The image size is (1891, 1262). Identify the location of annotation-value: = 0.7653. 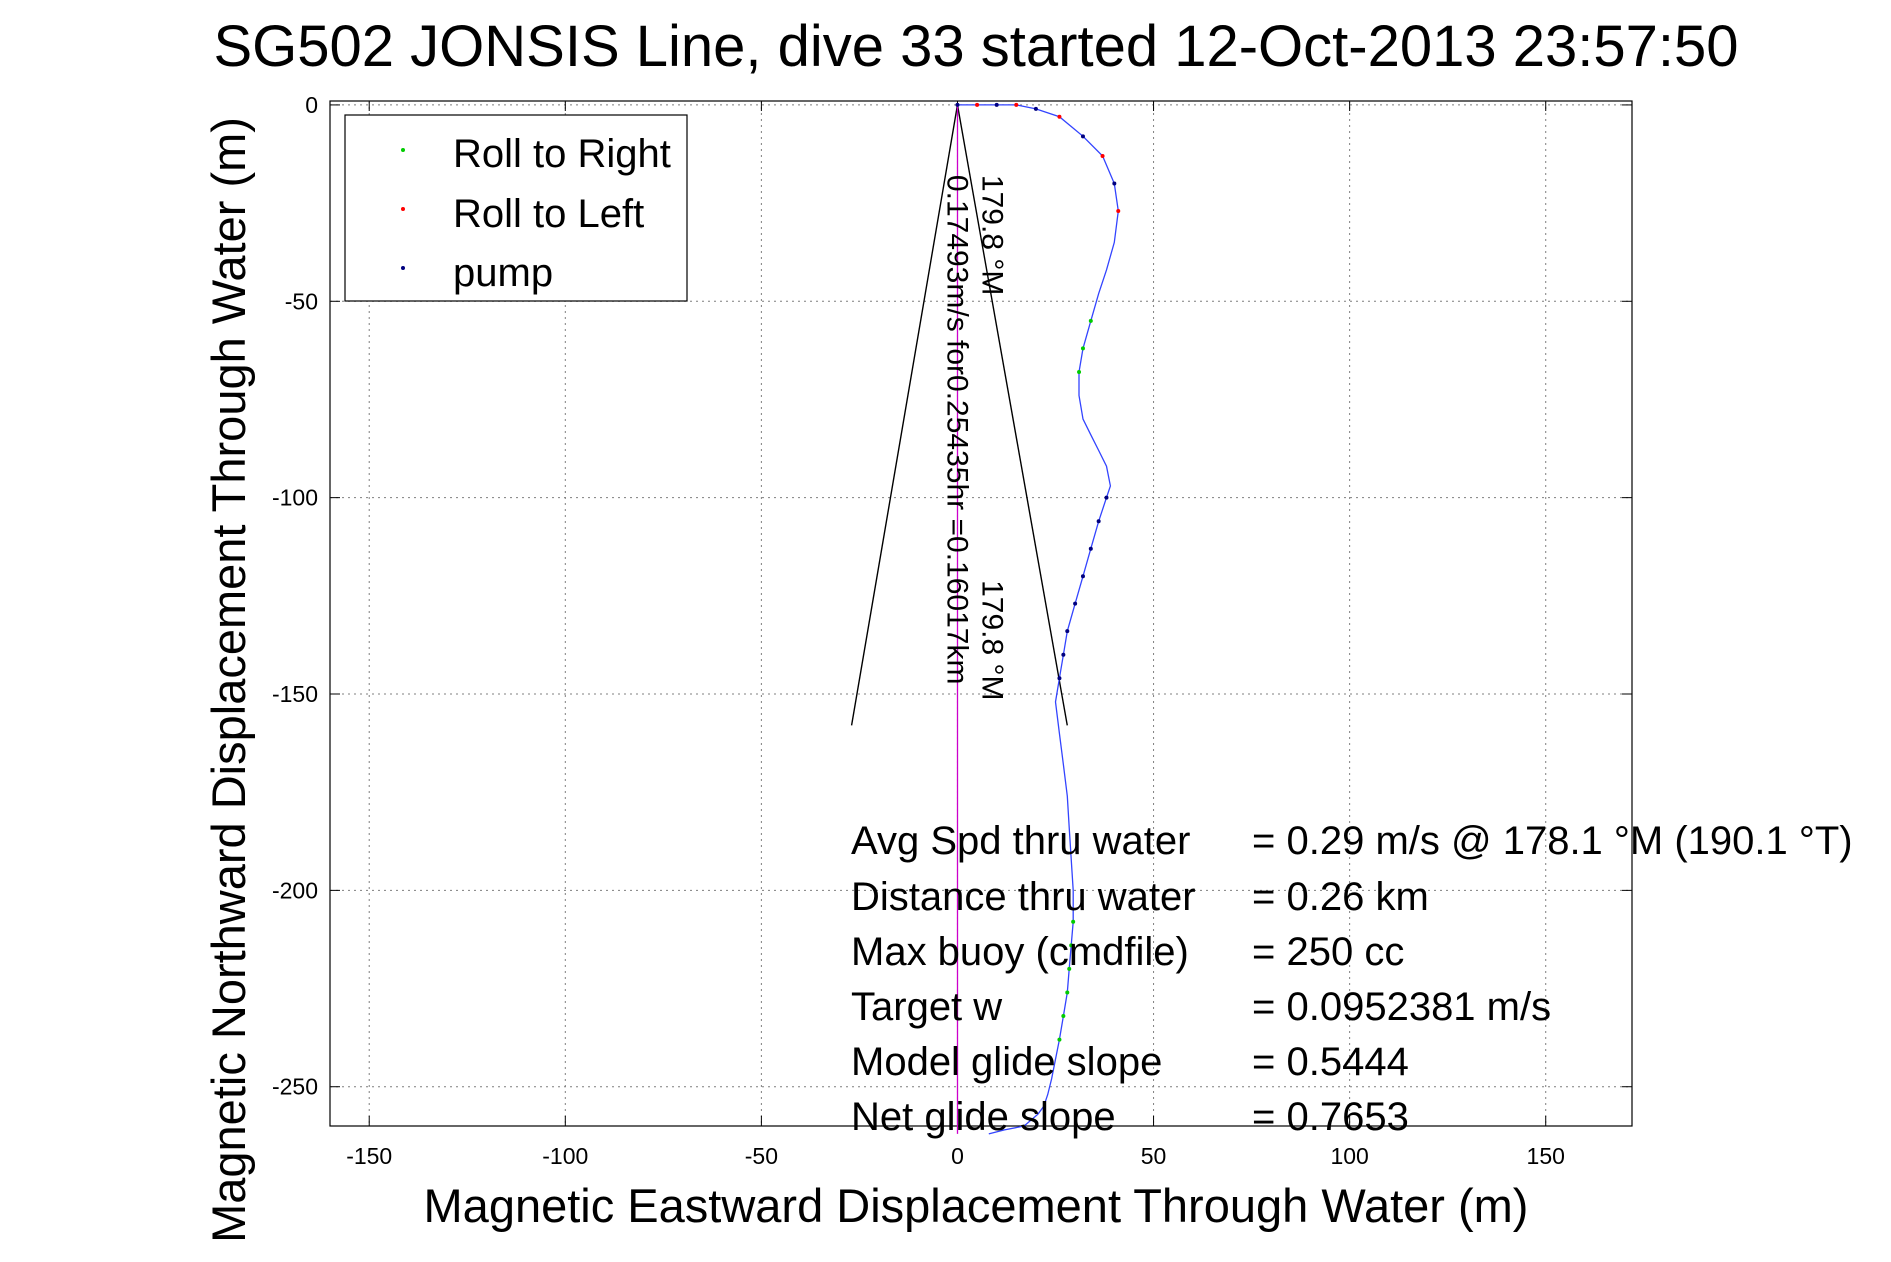
(1330, 1117).